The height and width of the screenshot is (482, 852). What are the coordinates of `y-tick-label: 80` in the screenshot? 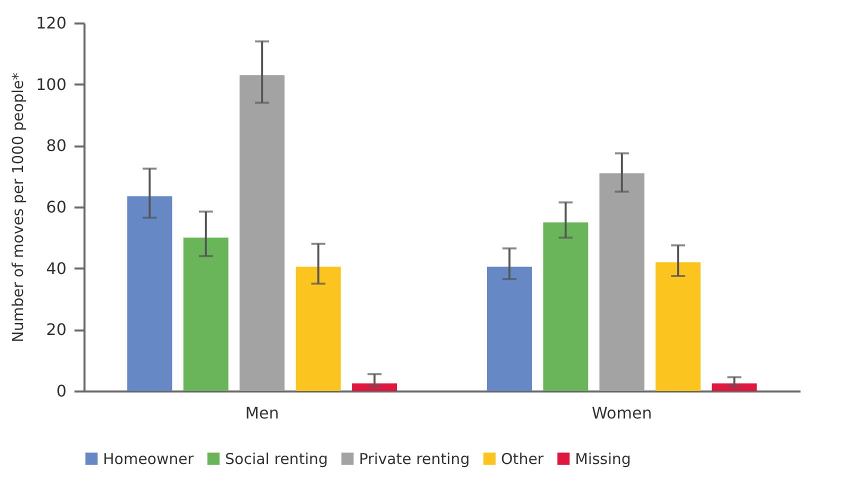 It's located at (56, 146).